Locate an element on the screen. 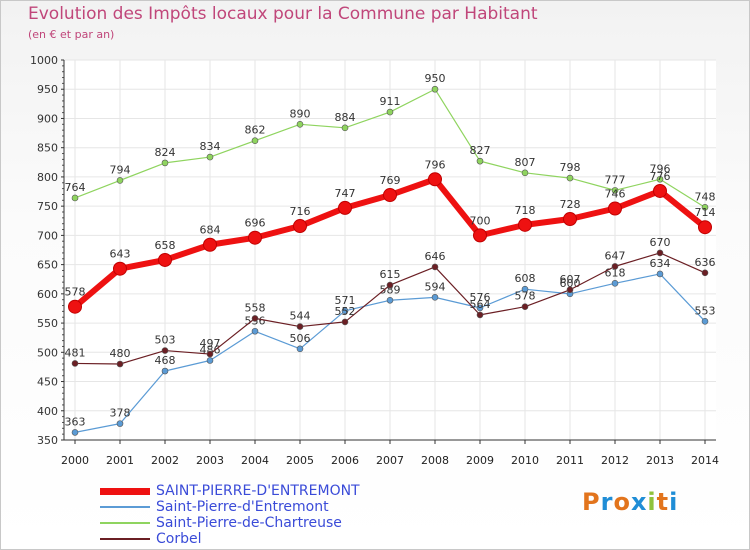  x-tick-label: 2000 is located at coordinates (75, 460).